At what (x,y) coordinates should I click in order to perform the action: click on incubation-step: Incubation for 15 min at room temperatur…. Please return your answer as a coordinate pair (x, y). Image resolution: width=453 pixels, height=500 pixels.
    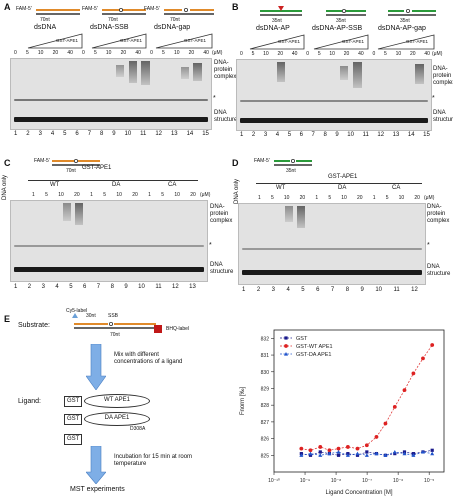
    Looking at the image, I should click on (153, 460).